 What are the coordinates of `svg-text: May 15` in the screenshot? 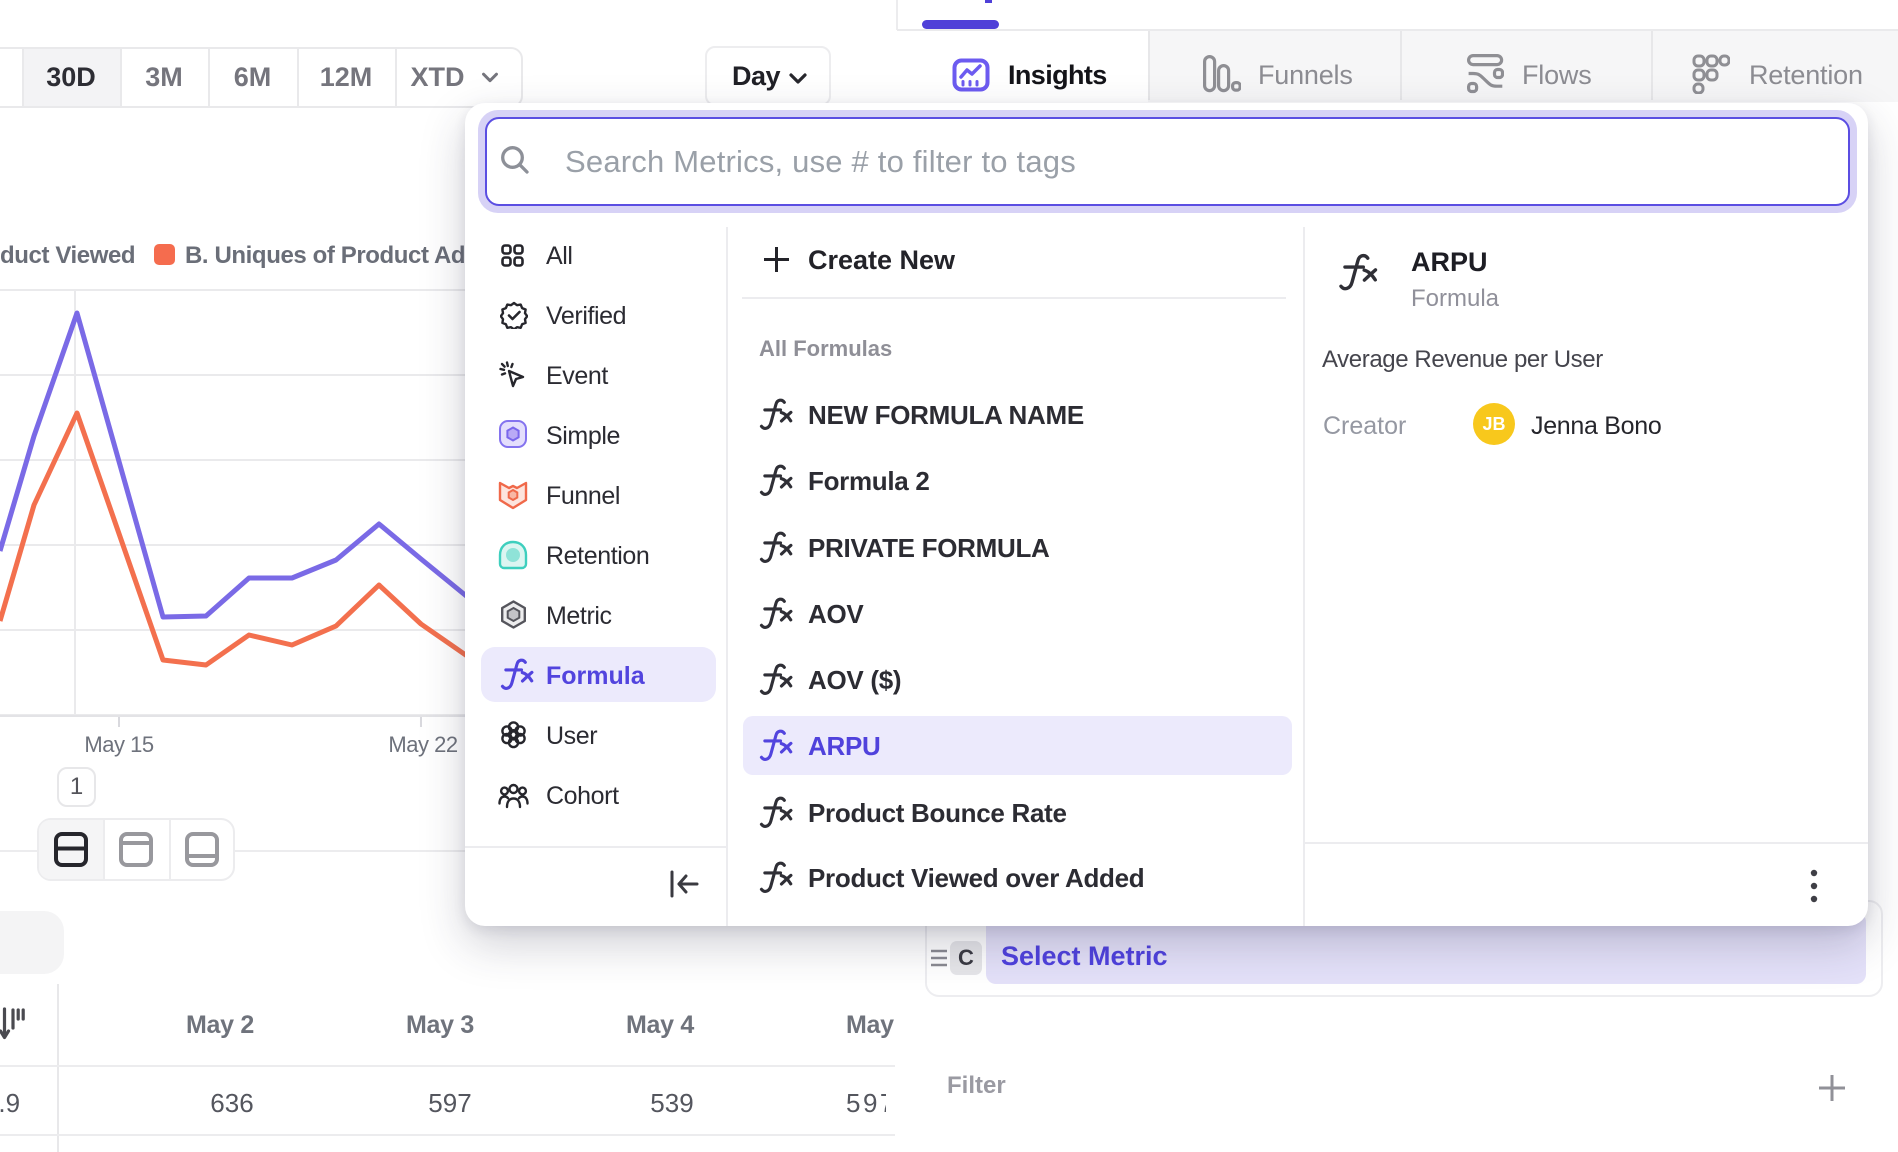 It's located at (118, 744).